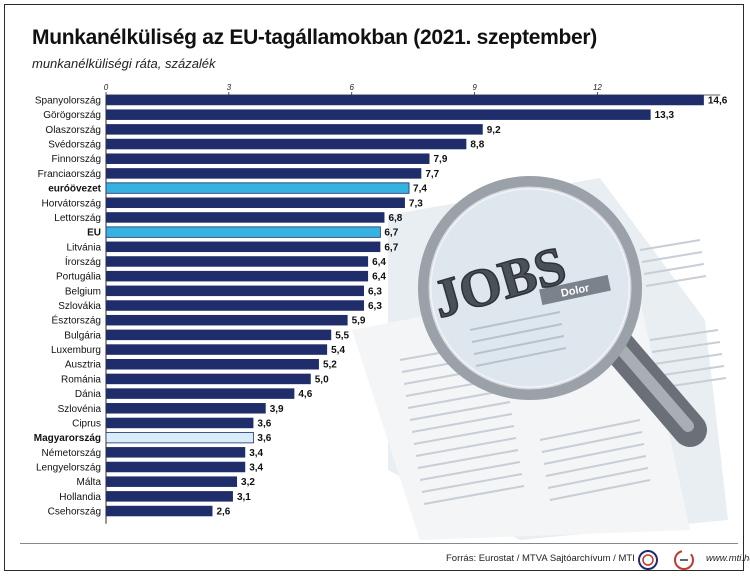 This screenshot has width=750, height=577. Describe the element at coordinates (416, 203) in the screenshot. I see `value-label: 7,3` at that location.